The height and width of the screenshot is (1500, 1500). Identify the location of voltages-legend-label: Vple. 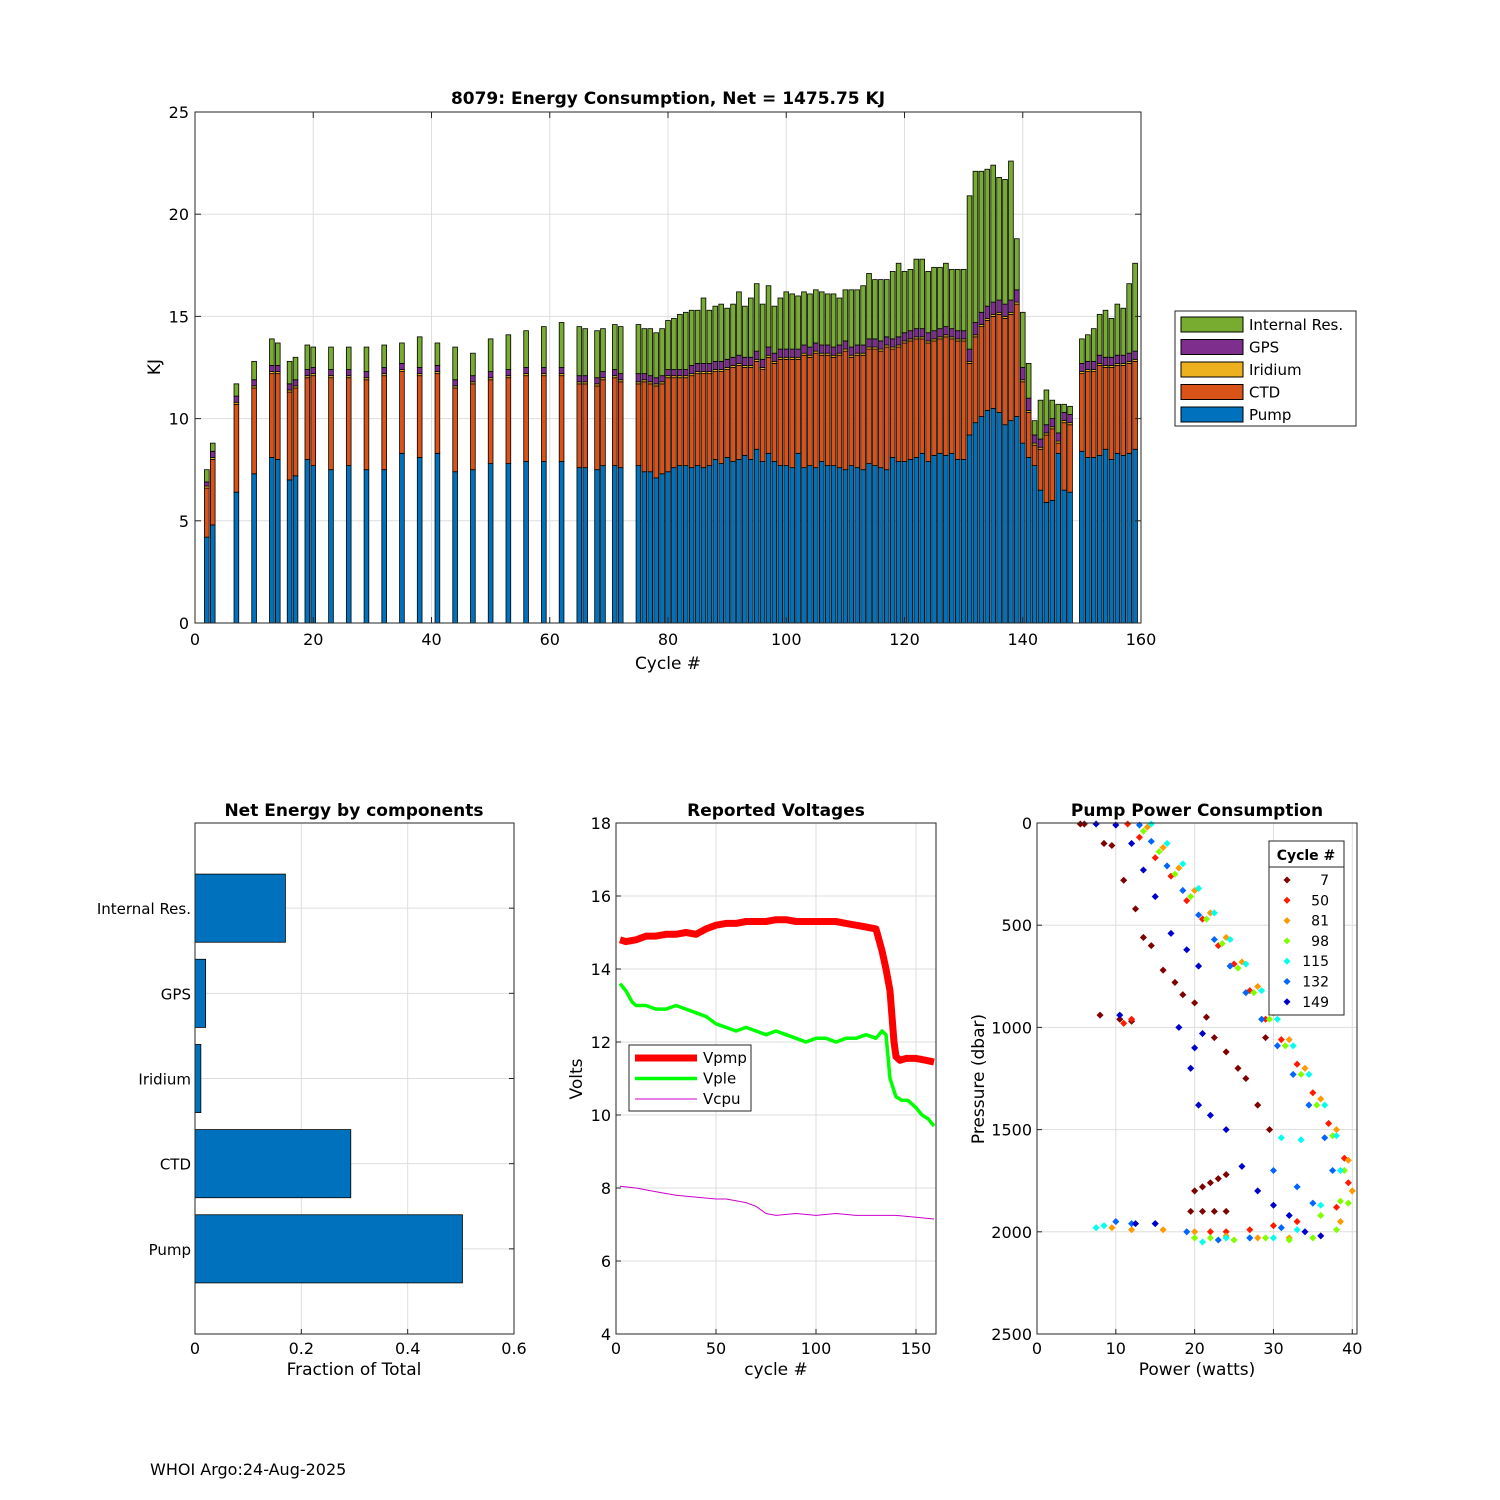
(719, 1079).